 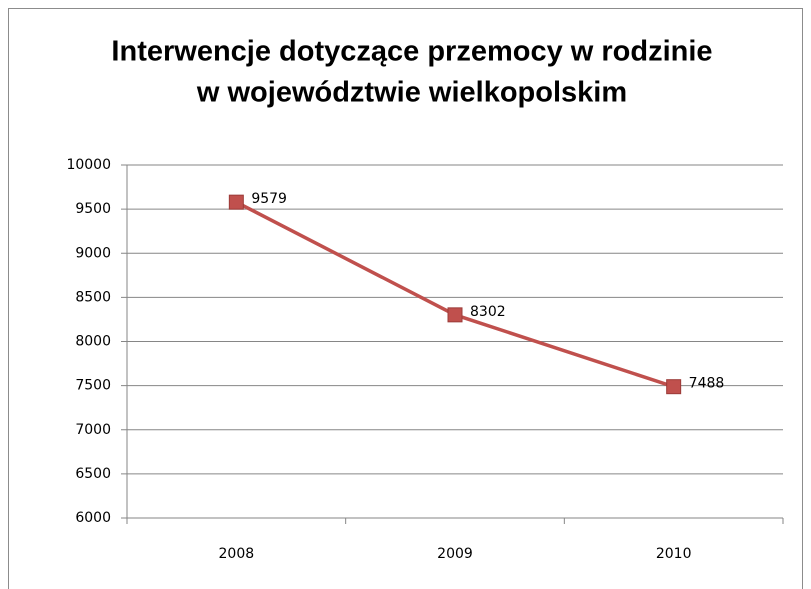 I want to click on y-tick-label: 8000, so click(x=93, y=342).